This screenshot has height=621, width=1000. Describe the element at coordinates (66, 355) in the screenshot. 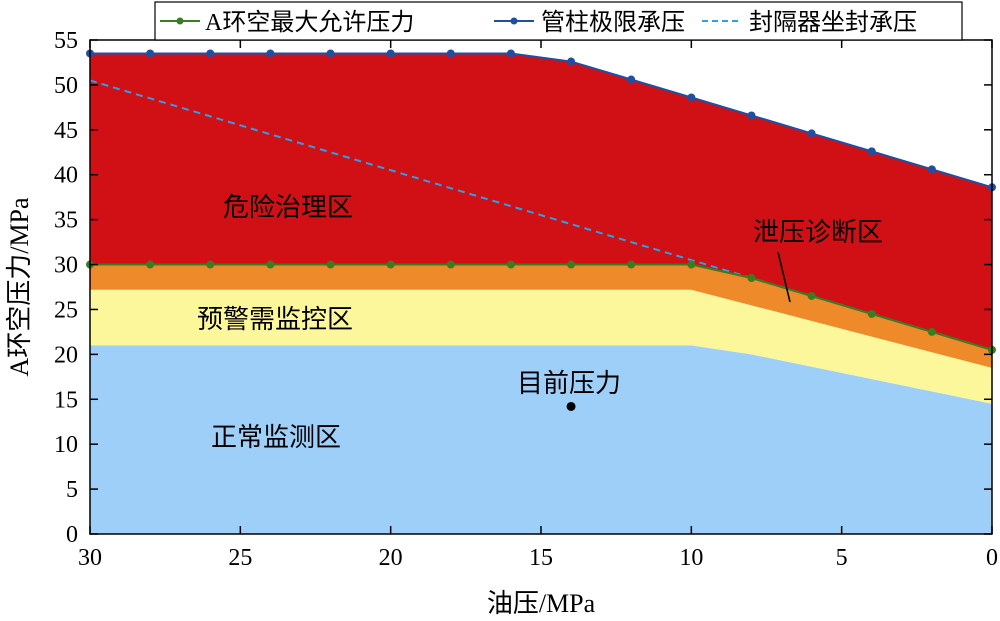

I see `y-tick-label: 20` at that location.